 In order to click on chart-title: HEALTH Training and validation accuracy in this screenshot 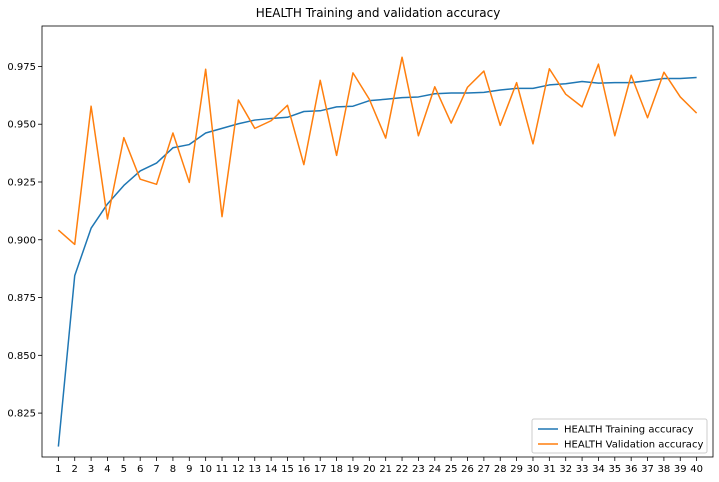, I will do `click(378, 13)`.